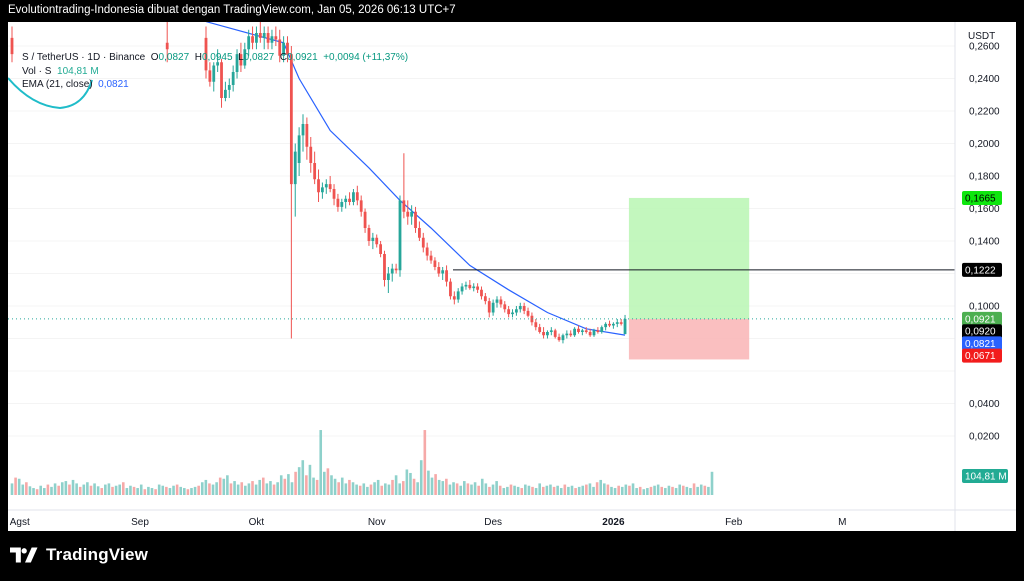 The width and height of the screenshot is (1024, 581). I want to click on legend-ema-row: EMA (21, close) 0,0821, so click(215, 85).